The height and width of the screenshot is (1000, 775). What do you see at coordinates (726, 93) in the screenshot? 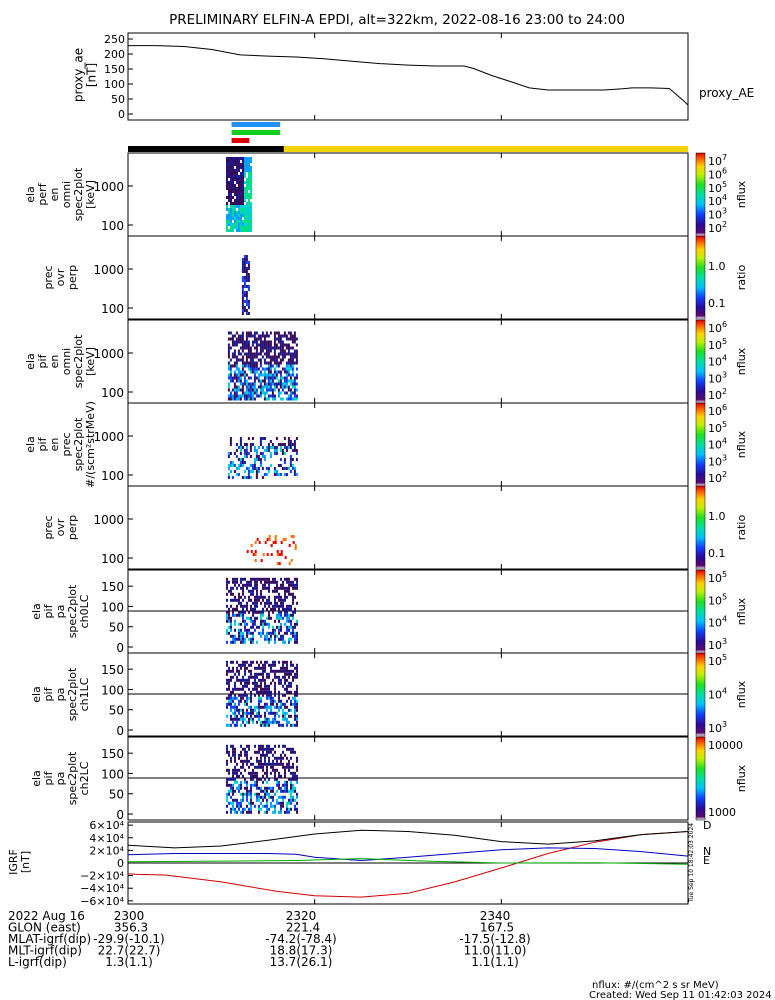
I see `proxy-ae-legend: proxy_AE` at bounding box center [726, 93].